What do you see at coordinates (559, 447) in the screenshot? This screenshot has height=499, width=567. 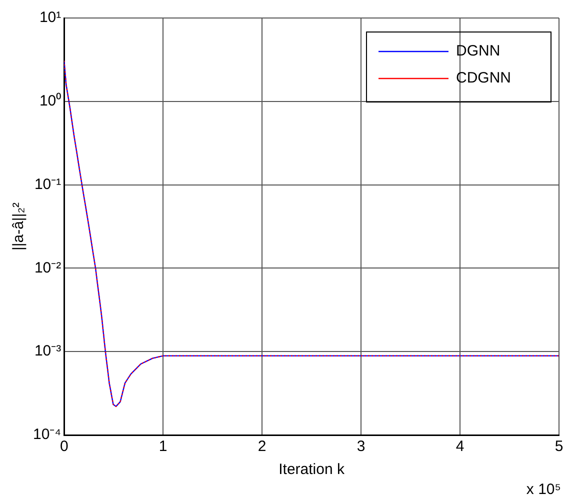 I see `x-tick-label: 5` at bounding box center [559, 447].